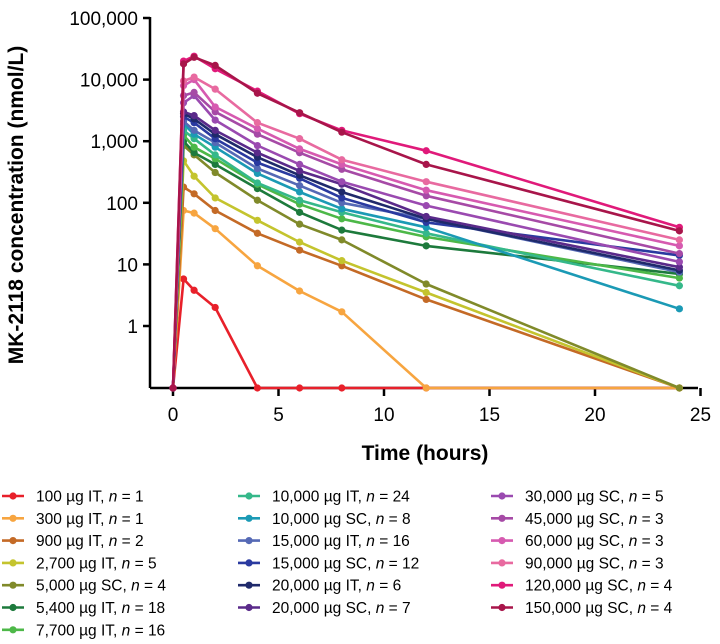 Image resolution: width=720 pixels, height=644 pixels. Describe the element at coordinates (103, 19) in the screenshot. I see `y-tick-label: 100,000` at that location.